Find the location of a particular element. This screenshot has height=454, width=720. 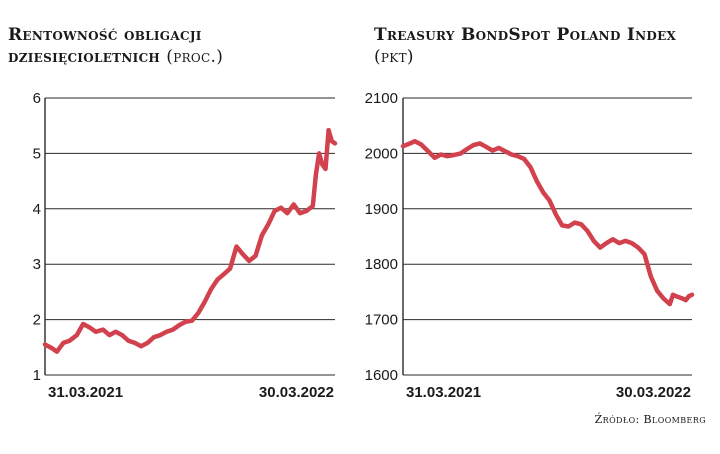

x-tick-label-yield-0: 31.03.2021 is located at coordinates (85, 392).